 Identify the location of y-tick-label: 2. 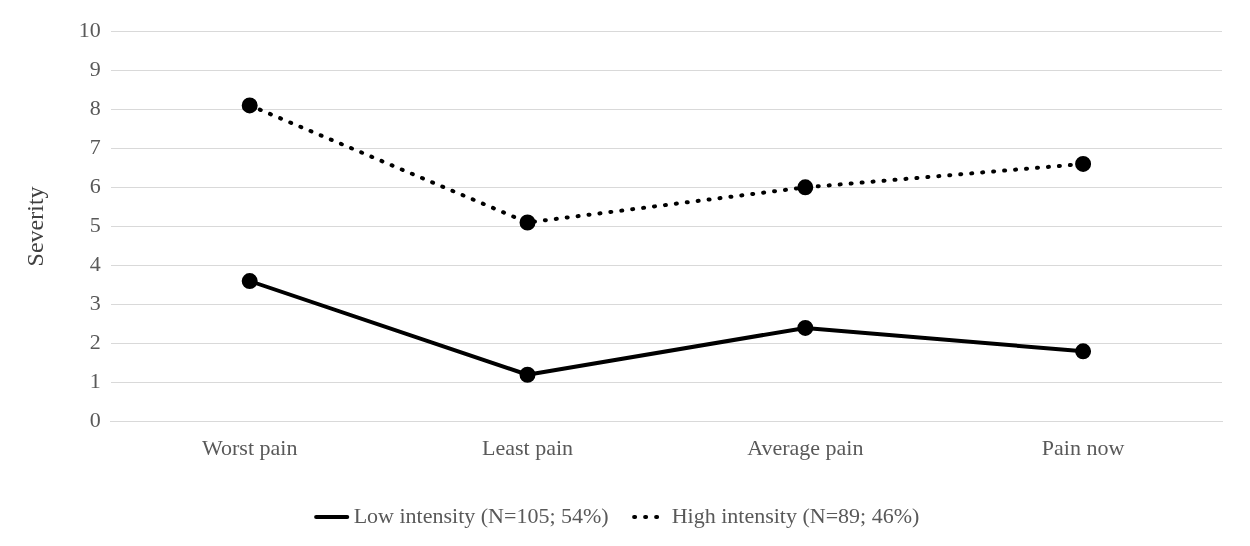
(95, 342).